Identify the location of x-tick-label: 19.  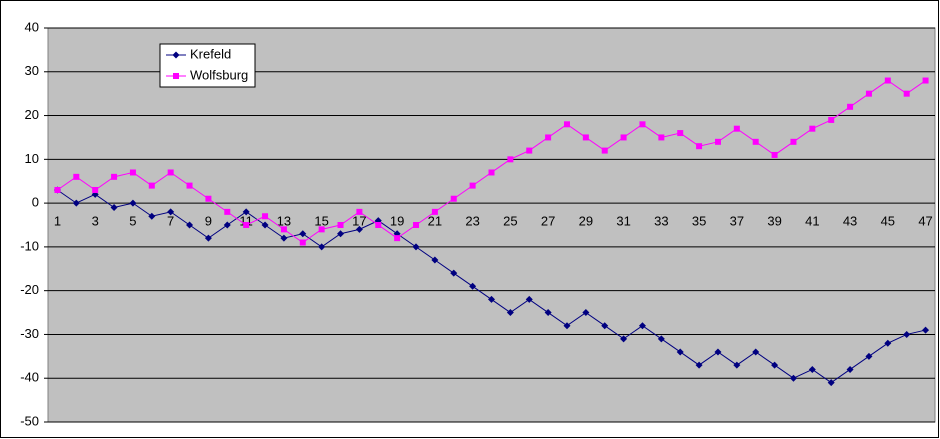
(397, 221).